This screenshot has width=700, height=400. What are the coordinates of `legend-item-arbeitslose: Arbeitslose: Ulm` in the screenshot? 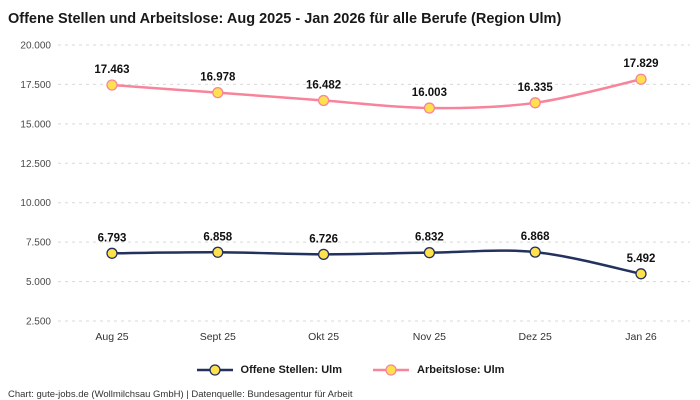 It's located at (438, 370).